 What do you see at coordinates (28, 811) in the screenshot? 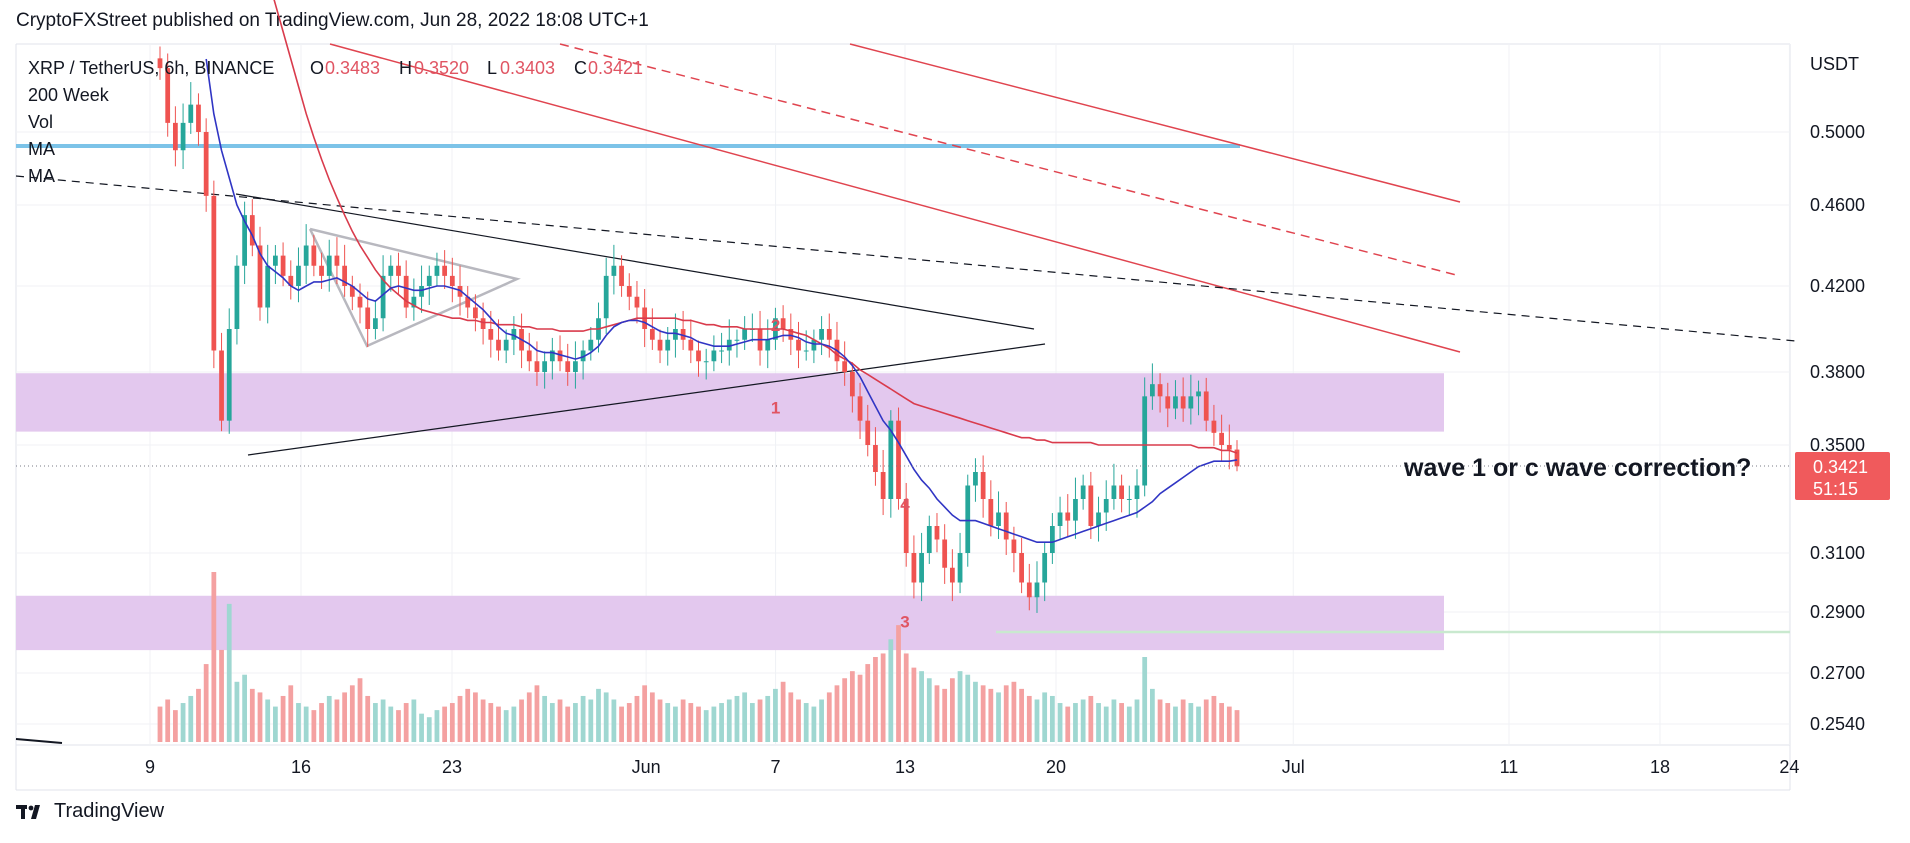
I see `tradingview-logo-icon` at bounding box center [28, 811].